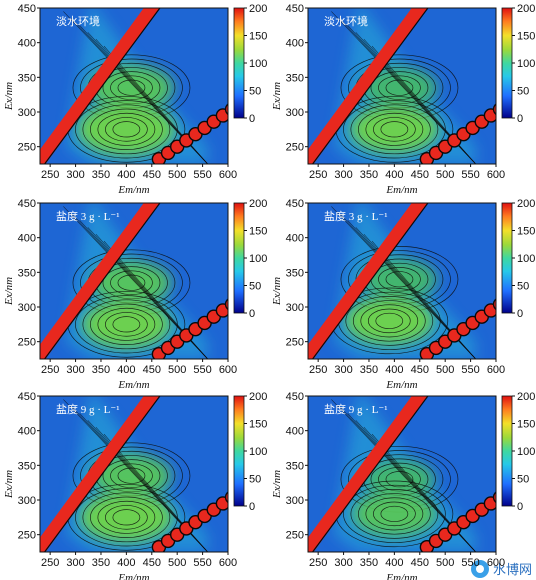 This screenshot has height=580, width=536. Describe the element at coordinates (255, 287) in the screenshot. I see `colorbar-tick-label: 50` at that location.